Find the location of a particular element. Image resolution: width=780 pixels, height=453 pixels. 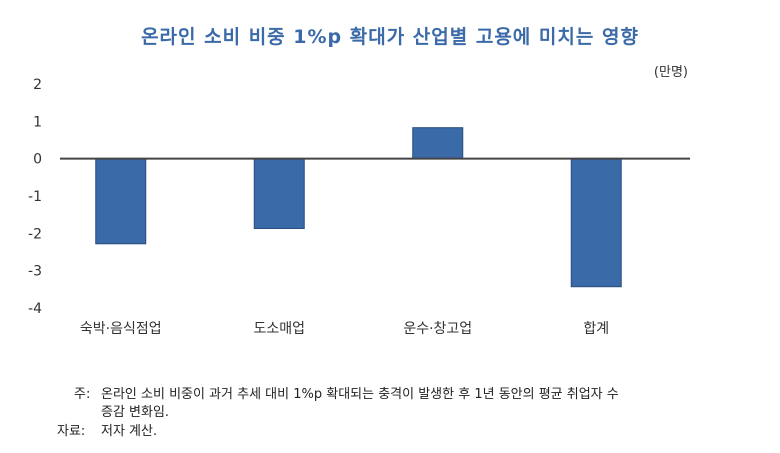

y-tick-label: 2 is located at coordinates (37, 85).